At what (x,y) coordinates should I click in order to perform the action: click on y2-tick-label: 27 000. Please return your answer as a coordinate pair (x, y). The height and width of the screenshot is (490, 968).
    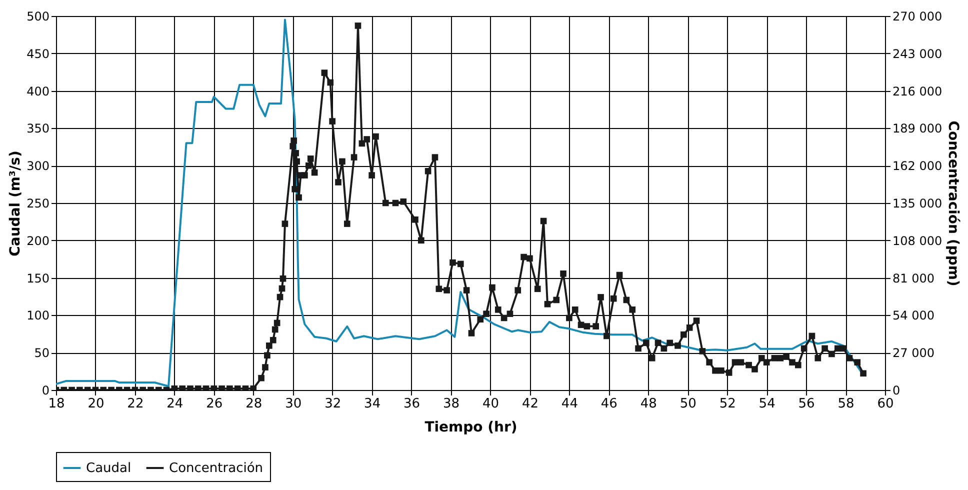
    Looking at the image, I should click on (913, 353).